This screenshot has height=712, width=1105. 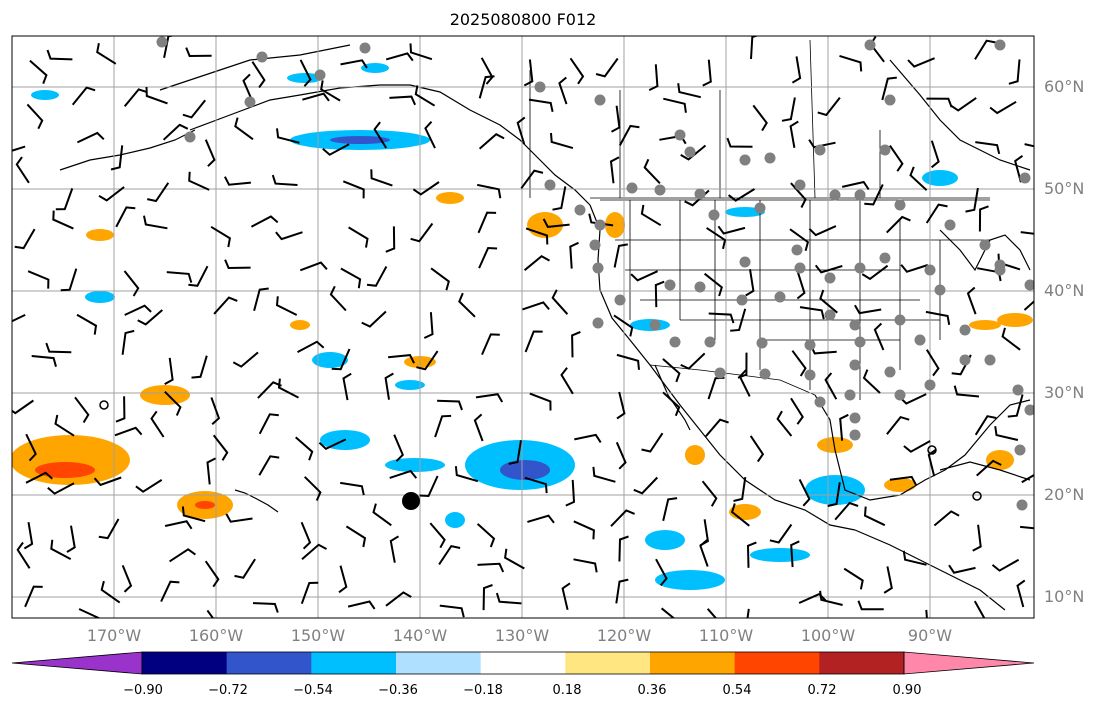 I want to click on coastline-aleutians, so click(x=127, y=150).